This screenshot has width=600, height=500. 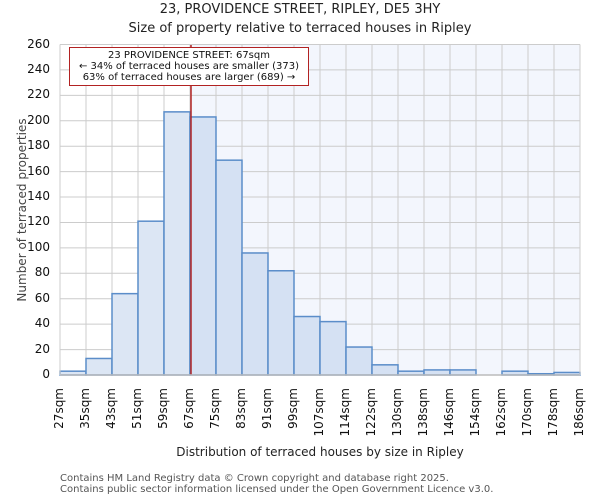 What do you see at coordinates (553, 412) in the screenshot?
I see `x-tick-label: 178sqm` at bounding box center [553, 412].